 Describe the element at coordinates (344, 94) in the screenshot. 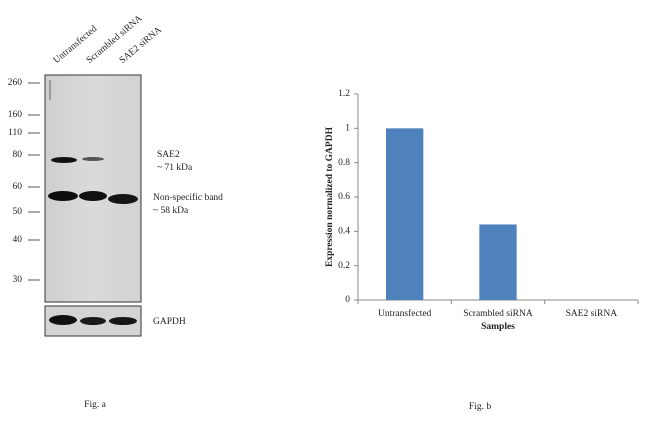

I see `y-tick-label: 1.2` at that location.